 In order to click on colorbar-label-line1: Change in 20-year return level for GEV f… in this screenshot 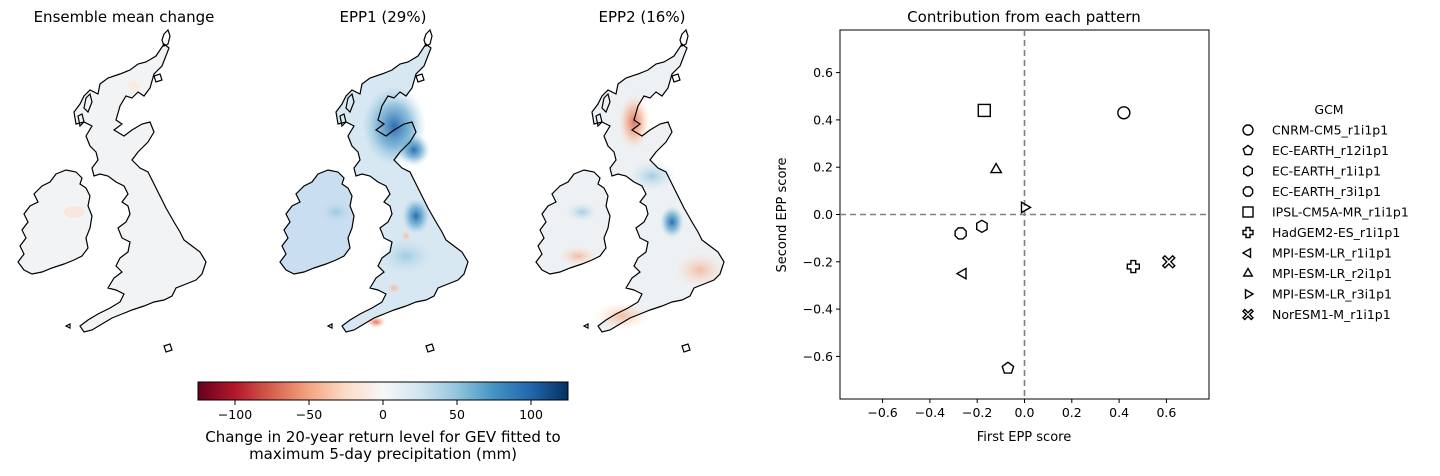, I will do `click(383, 437)`.